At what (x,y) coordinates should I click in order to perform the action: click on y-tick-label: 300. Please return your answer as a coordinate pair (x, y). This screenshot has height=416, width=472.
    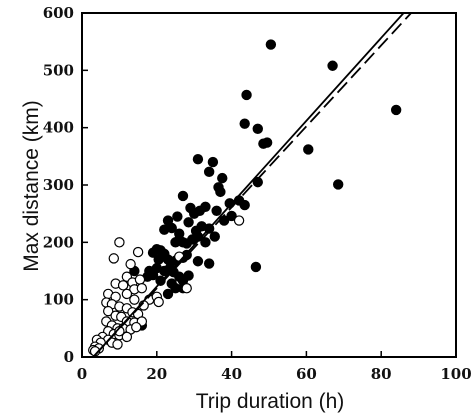
    Looking at the image, I should click on (58, 185).